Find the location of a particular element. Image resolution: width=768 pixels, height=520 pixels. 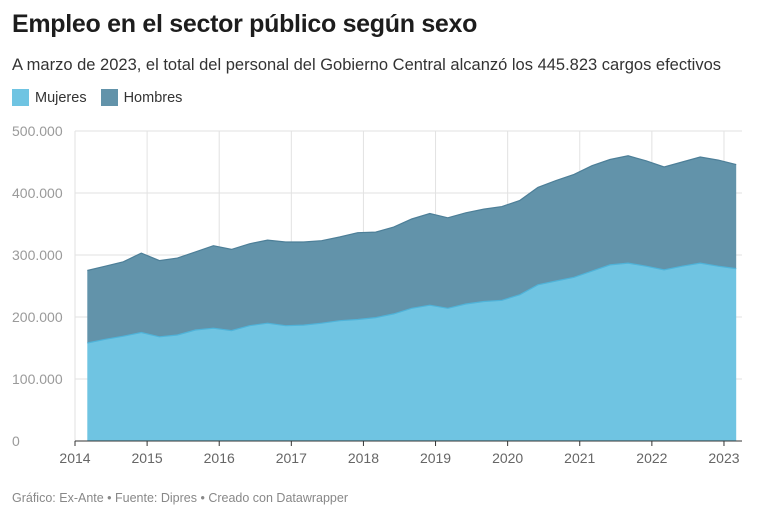

x-tick-label: 2019 is located at coordinates (435, 458).